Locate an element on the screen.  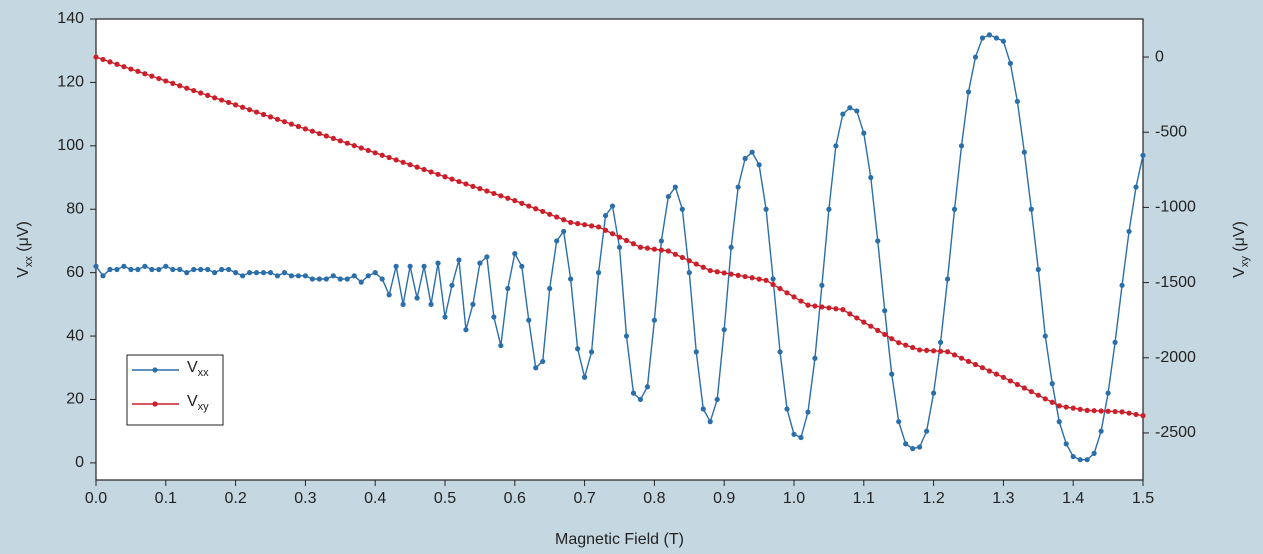
x-tick-label: 1.0 is located at coordinates (794, 498).